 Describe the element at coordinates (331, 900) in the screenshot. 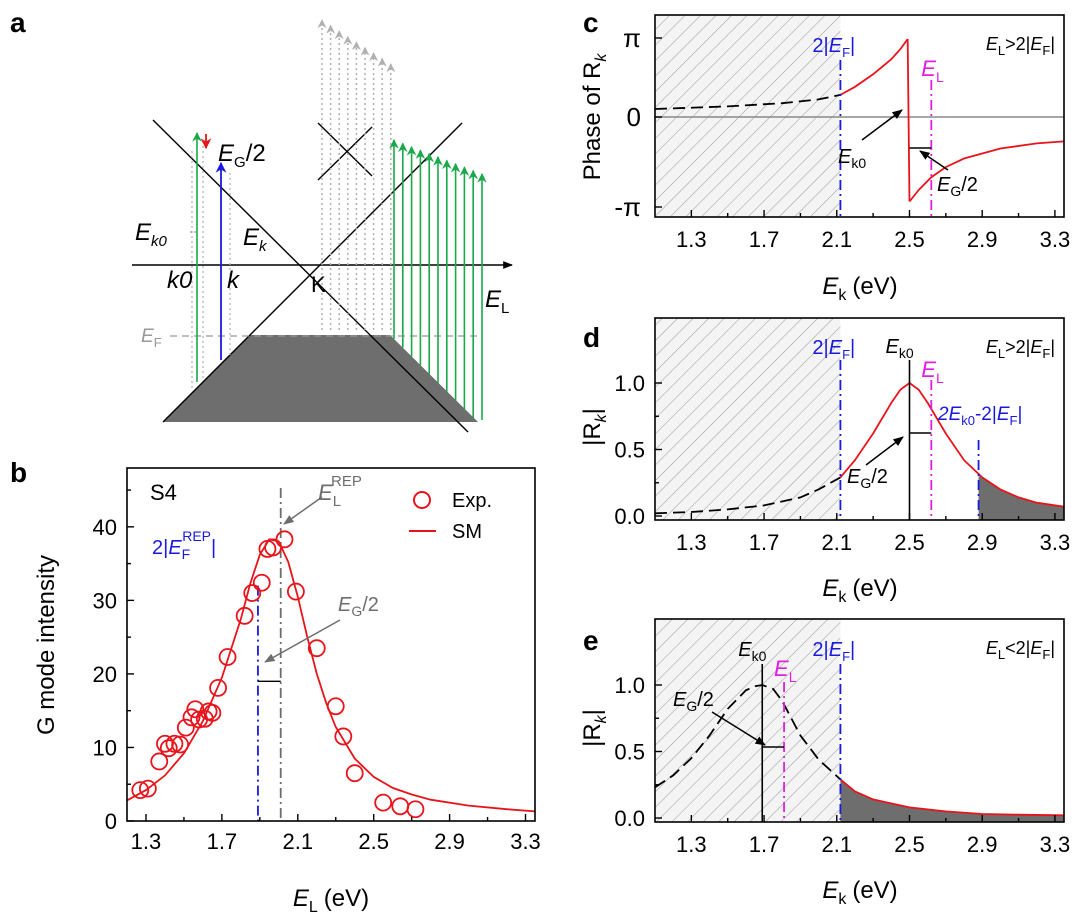

I see `panel-b-xlabel: EL (eV)` at that location.